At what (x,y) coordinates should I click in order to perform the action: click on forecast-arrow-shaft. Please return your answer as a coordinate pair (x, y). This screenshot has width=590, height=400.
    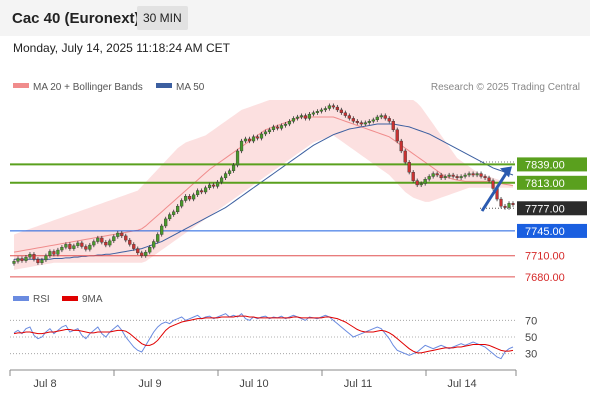
    Looking at the image, I should click on (495, 190).